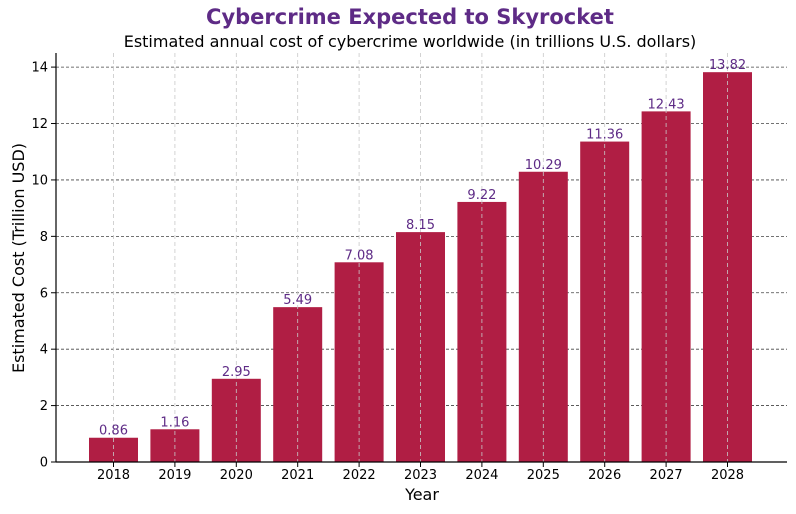 The height and width of the screenshot is (514, 796). Describe the element at coordinates (543, 475) in the screenshot. I see `x-tick-label: 2025` at that location.